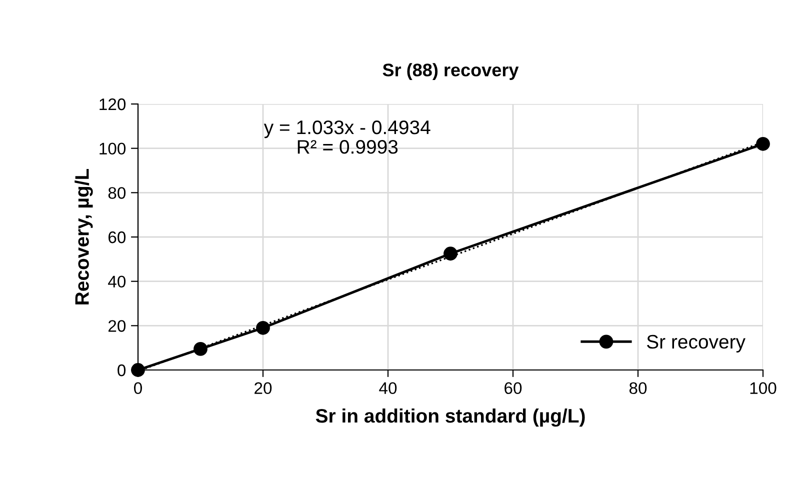  I want to click on x-tick-label: 40, so click(388, 388).